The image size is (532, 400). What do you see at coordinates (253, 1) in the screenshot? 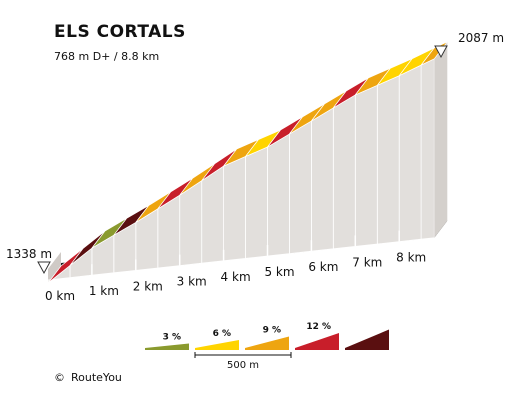
I see `elevation-label: 1799 m` at bounding box center [253, 1].